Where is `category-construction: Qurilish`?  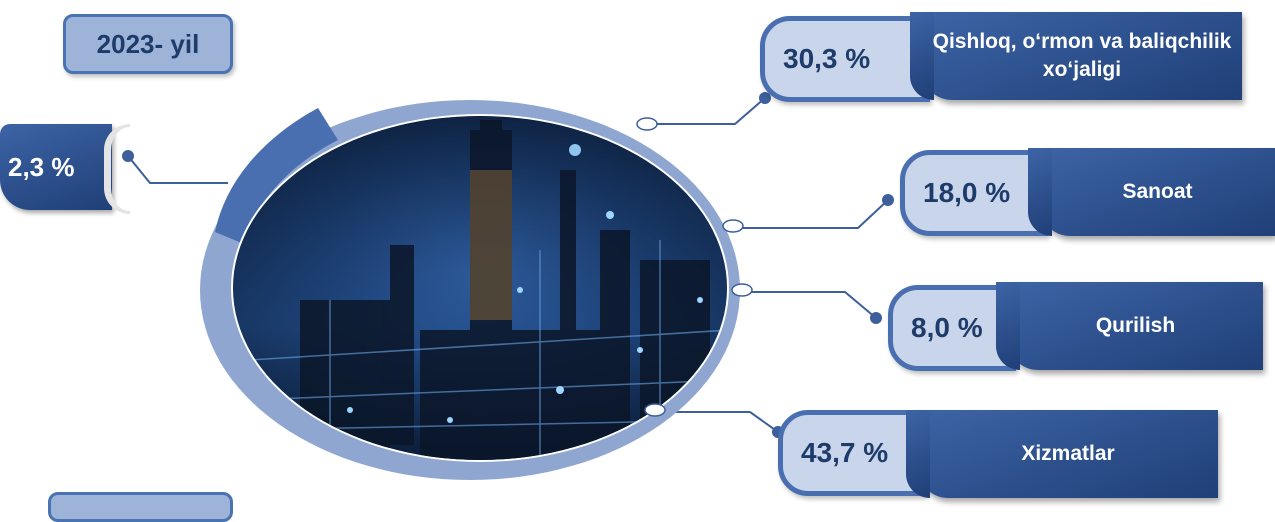
category-construction: Qurilish is located at coordinates (1129, 326).